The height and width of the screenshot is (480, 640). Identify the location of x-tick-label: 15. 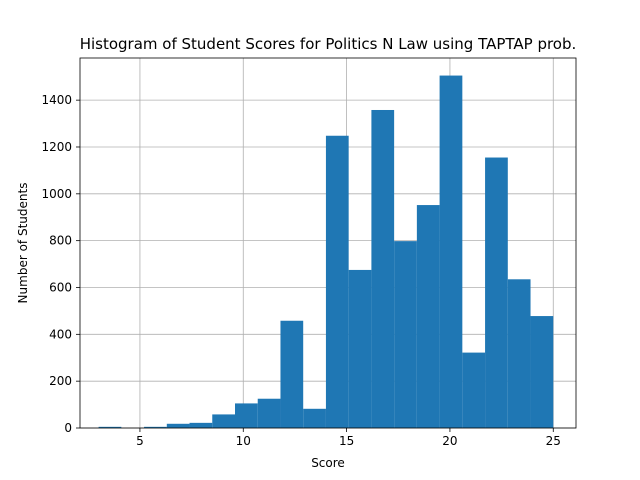
(346, 441).